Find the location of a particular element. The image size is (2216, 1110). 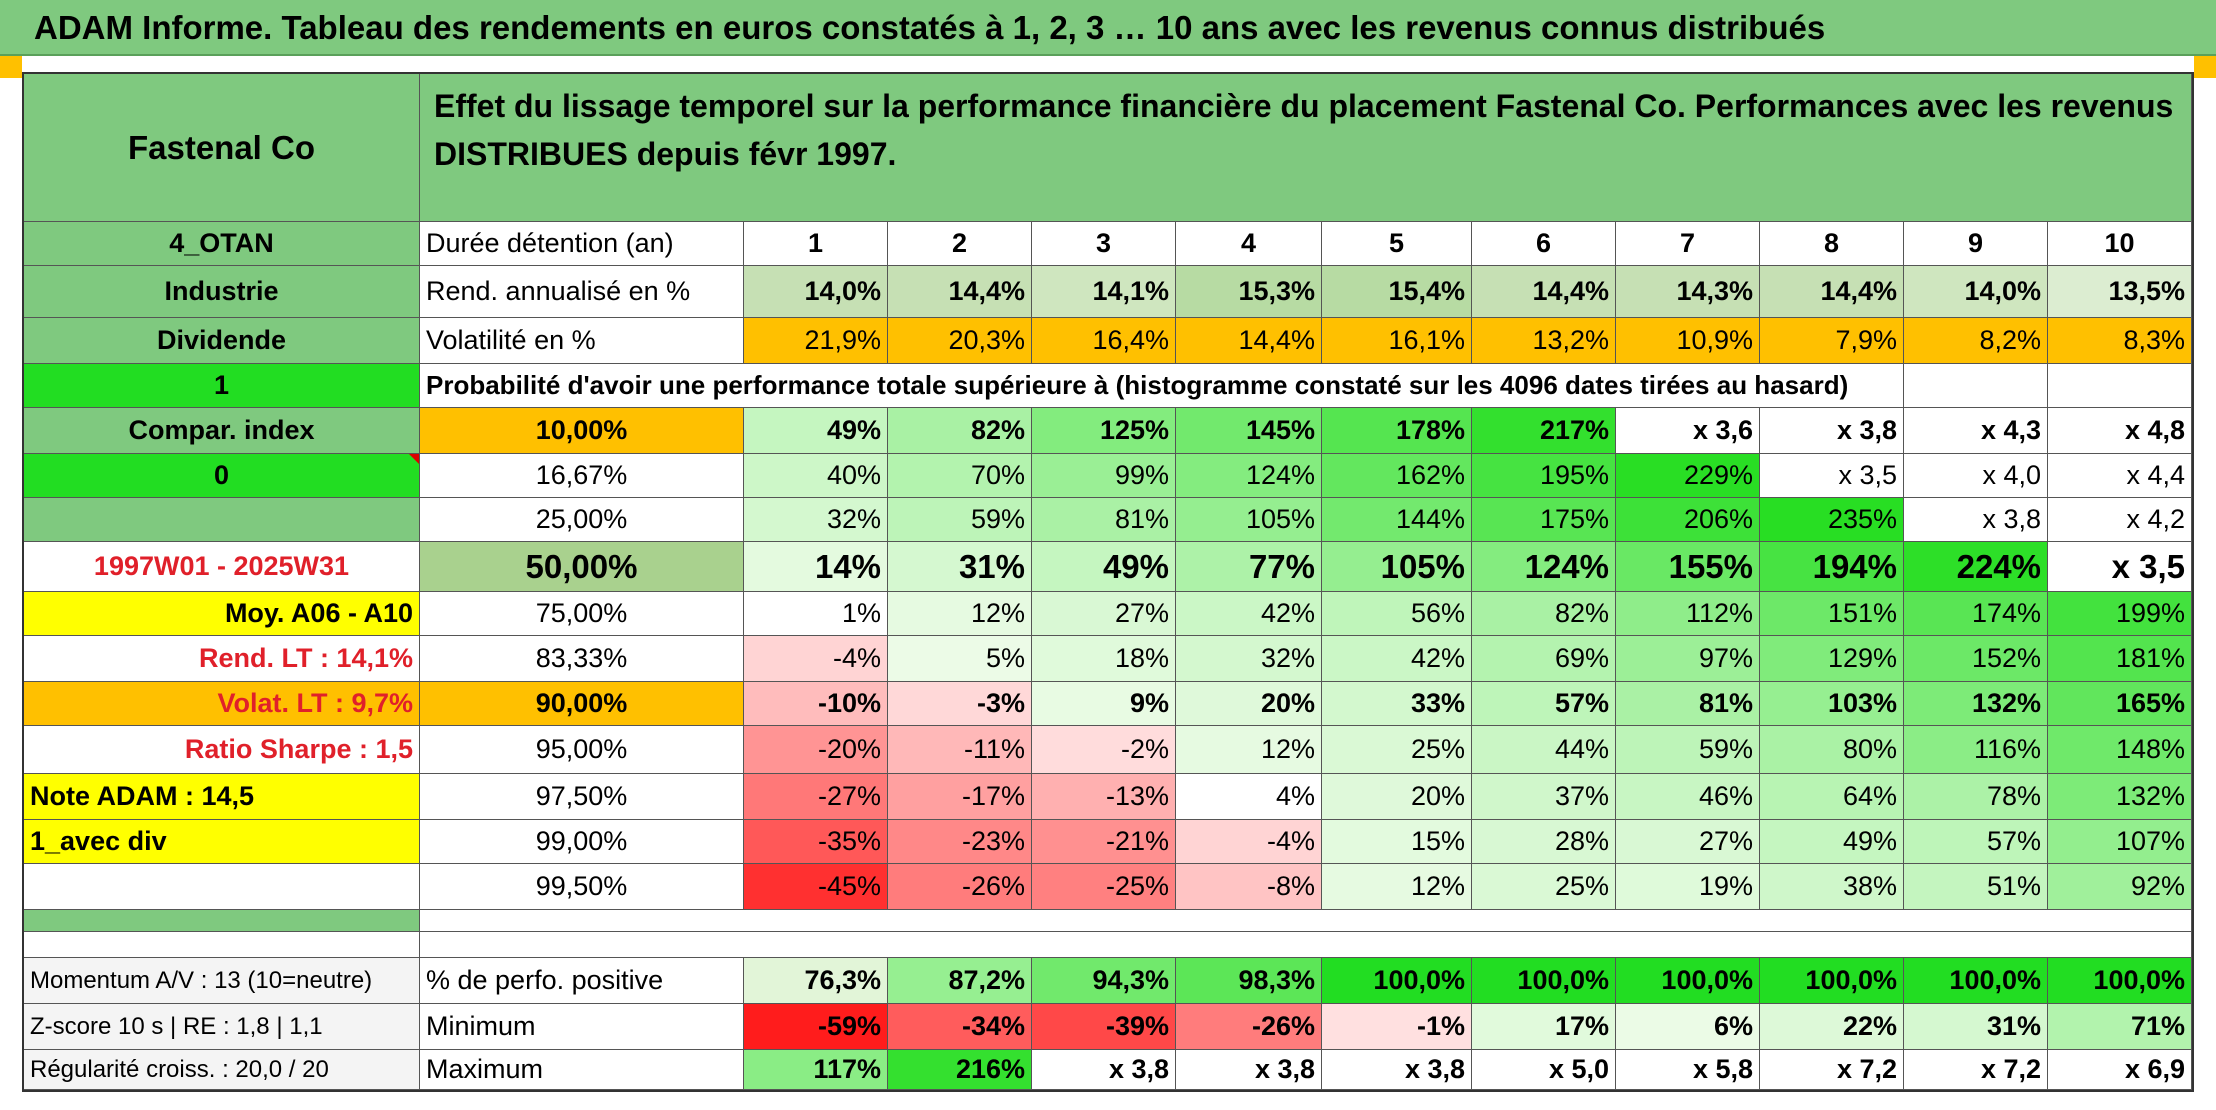

quantile-value: 206% is located at coordinates (1688, 520).